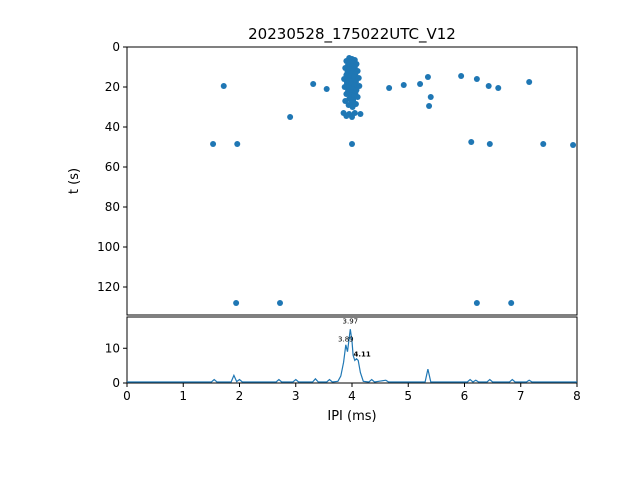 The image size is (640, 484). What do you see at coordinates (577, 396) in the screenshot?
I see `x-tick-label: 8` at bounding box center [577, 396].